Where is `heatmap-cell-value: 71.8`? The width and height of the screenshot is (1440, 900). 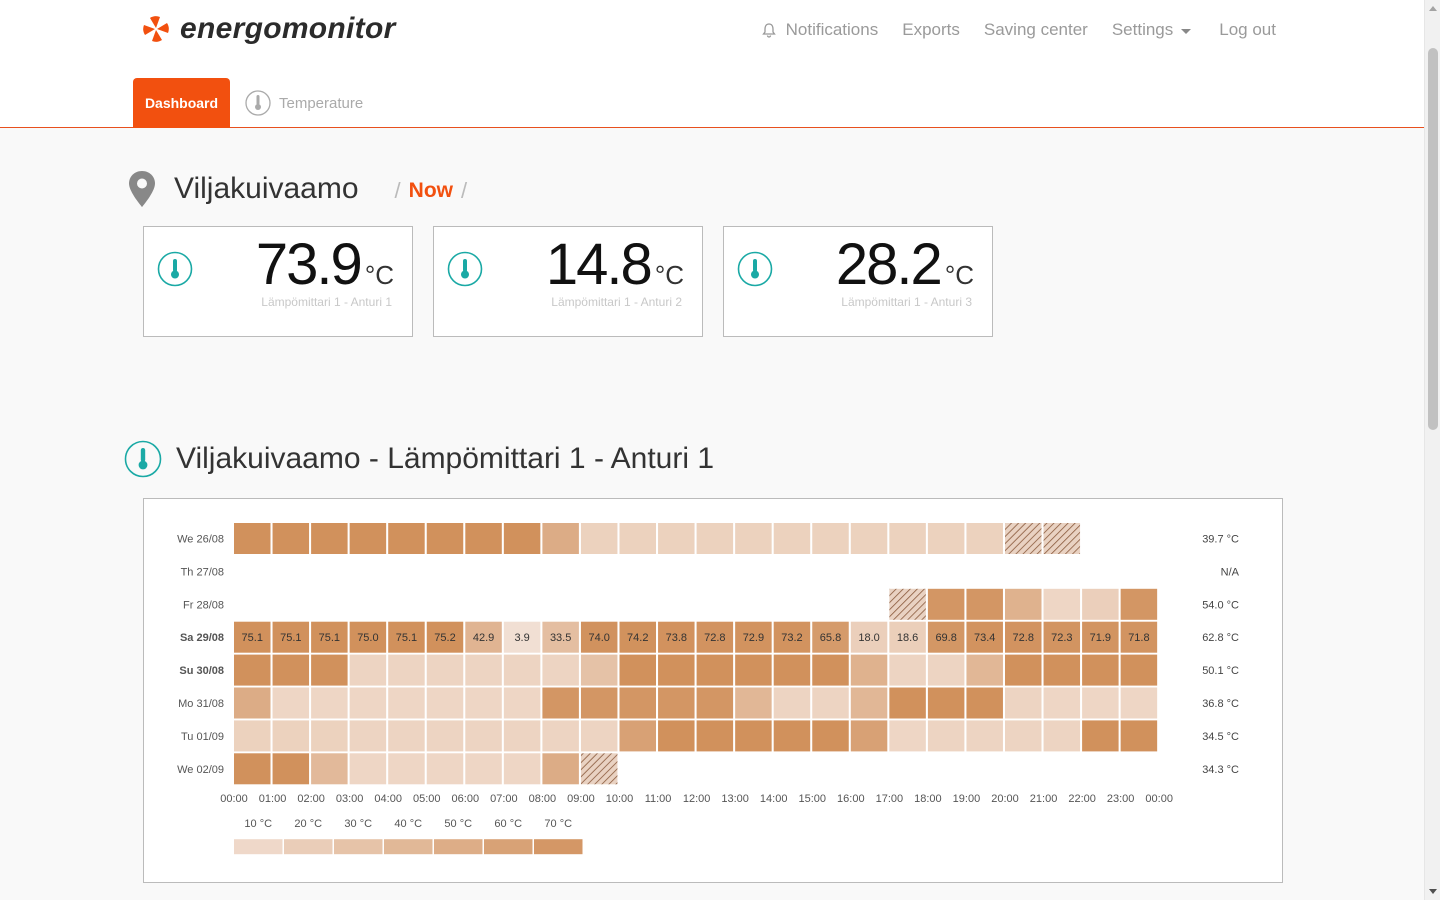 heatmap-cell-value: 71.8 is located at coordinates (1138, 638).